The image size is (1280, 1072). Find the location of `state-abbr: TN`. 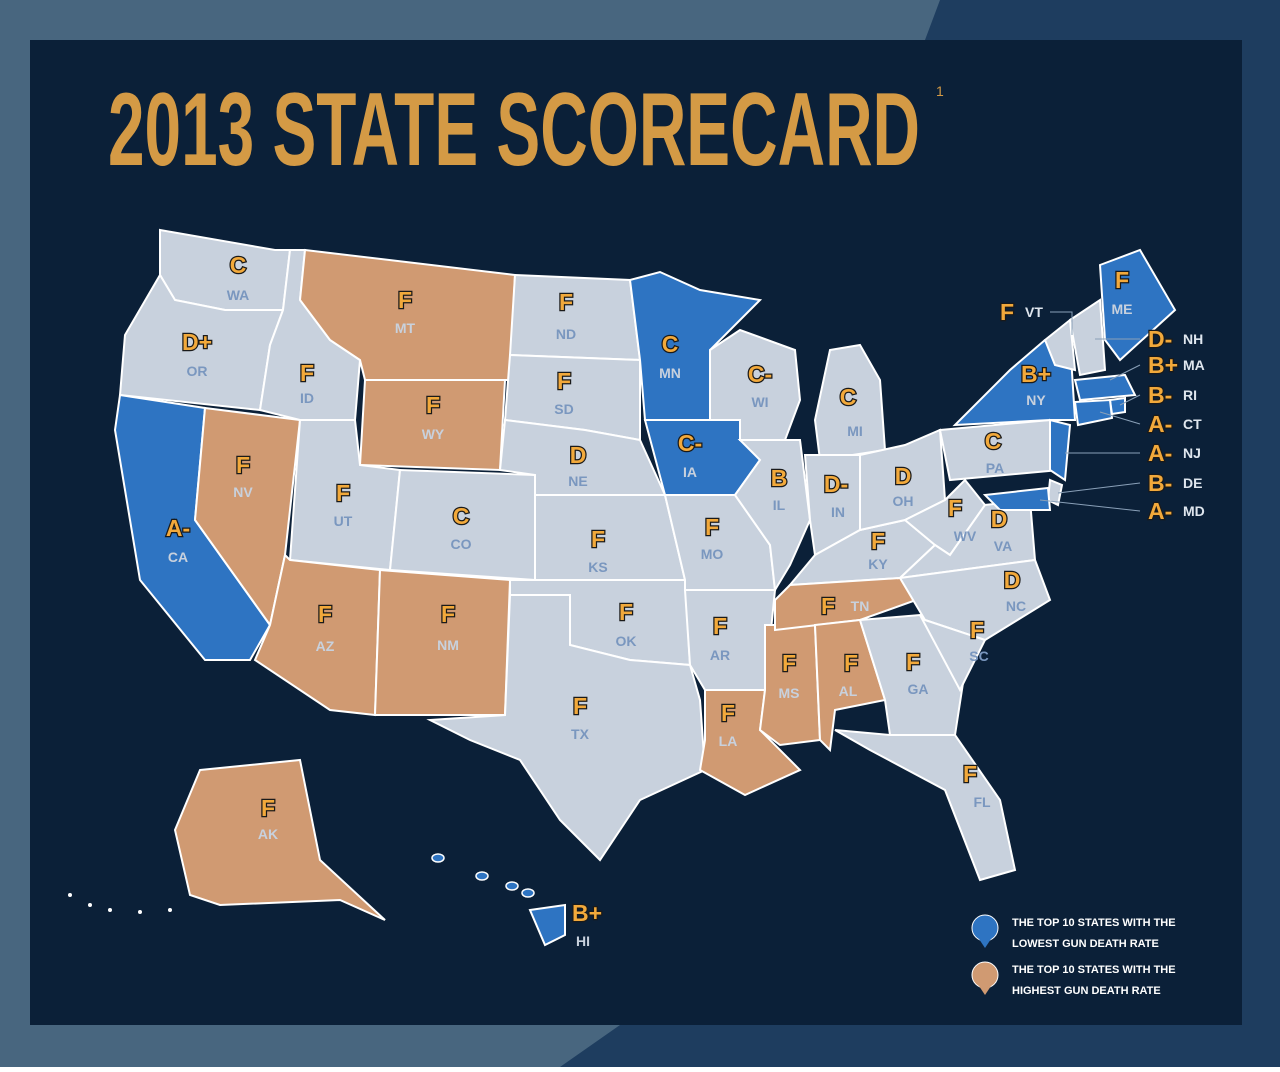

state-abbr: TN is located at coordinates (860, 606).